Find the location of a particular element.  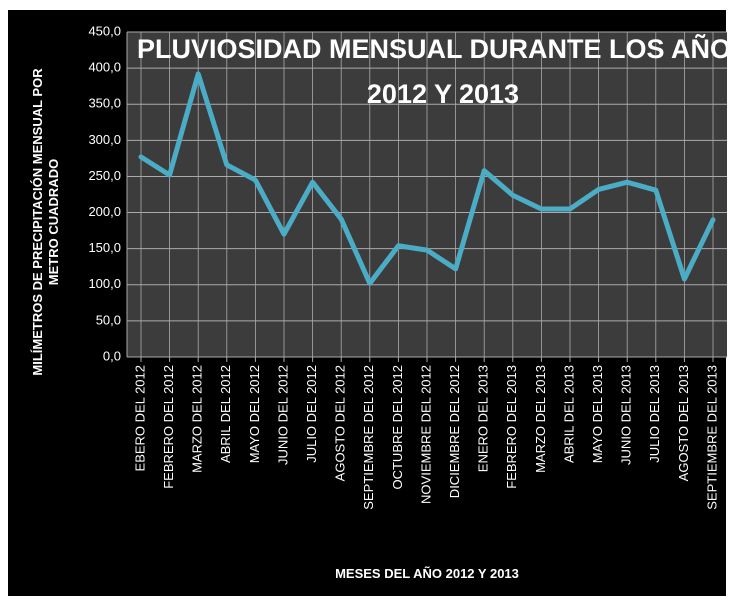

x-tick-label: MAYO DEL 2012 is located at coordinates (254, 414).